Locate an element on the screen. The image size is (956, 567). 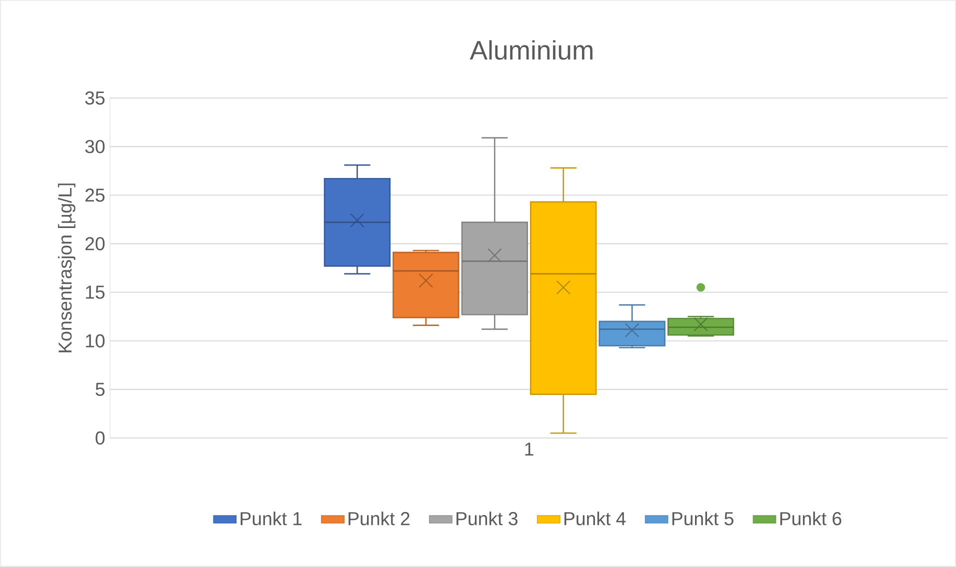
y-tick-label: 5 is located at coordinates (100, 389).